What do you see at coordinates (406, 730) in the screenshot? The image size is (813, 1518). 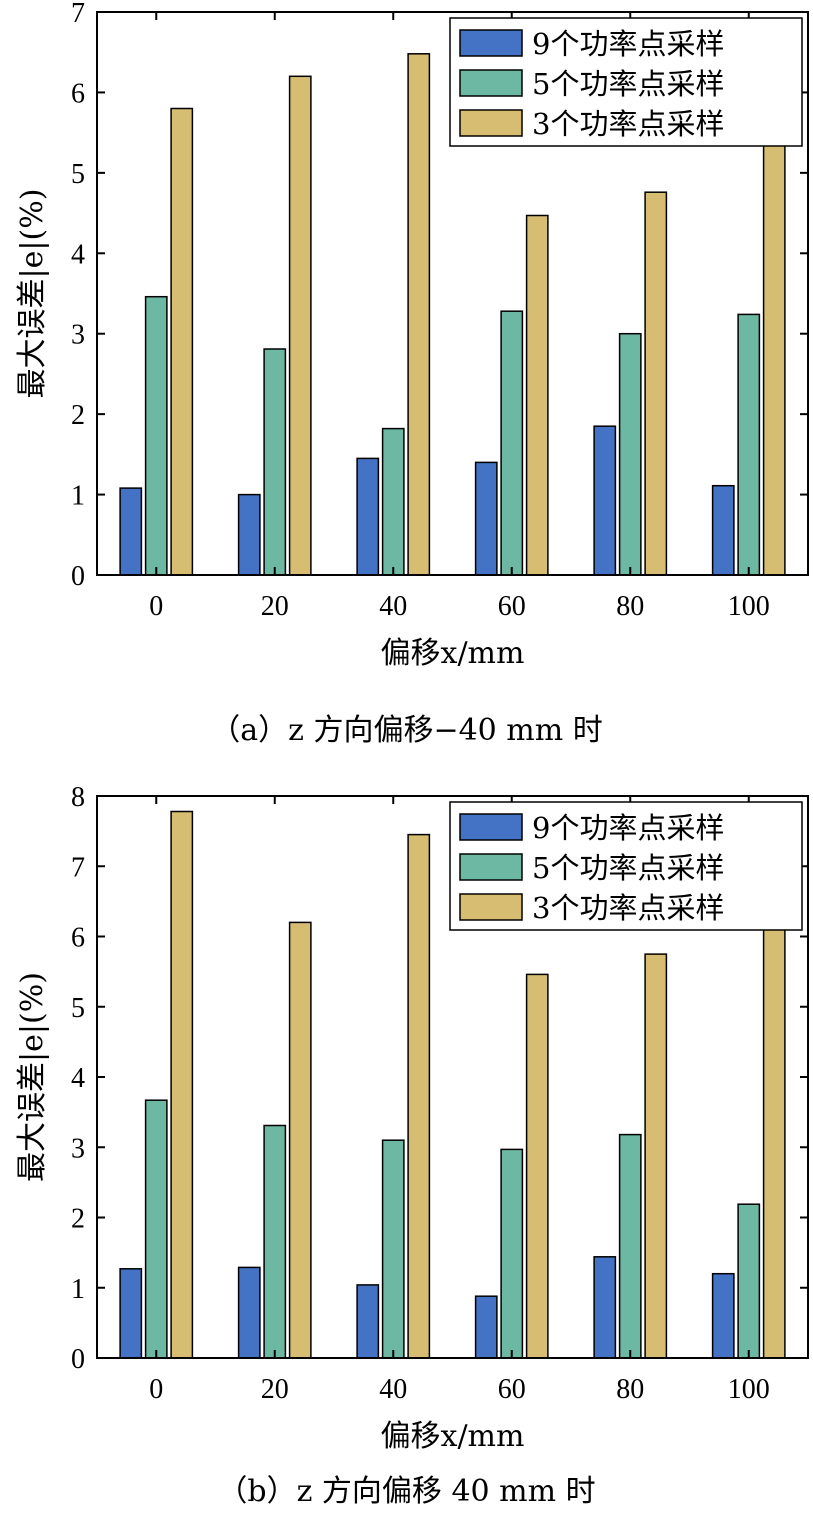 I see `chart-caption-a: （a）z 方向偏移−40 mm 时` at bounding box center [406, 730].